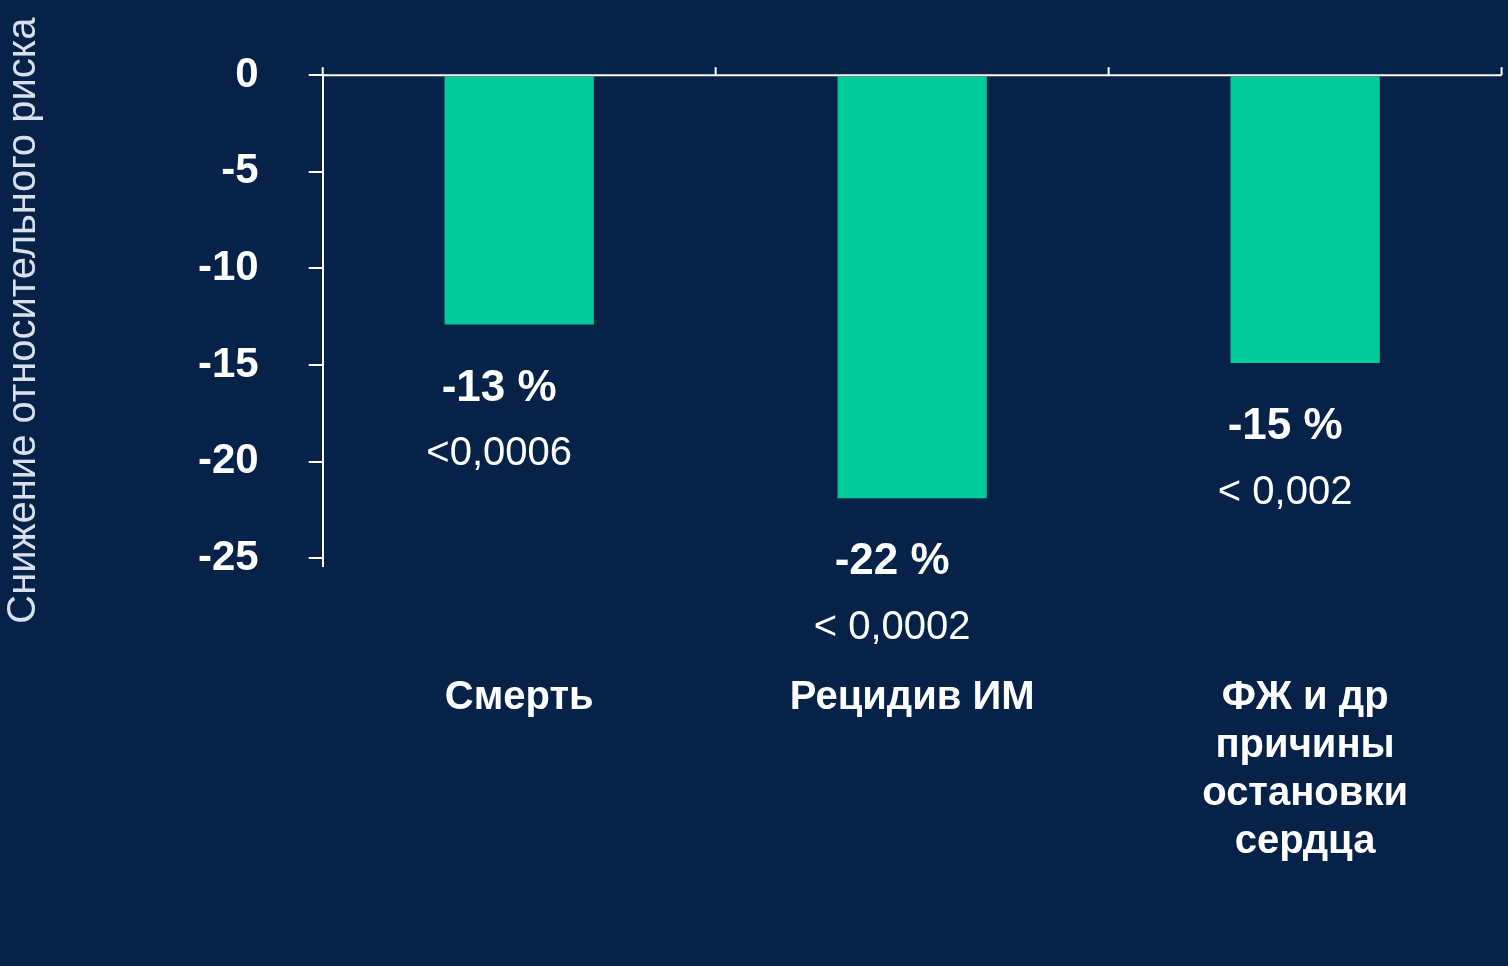  Describe the element at coordinates (228, 266) in the screenshot. I see `y-tick-label: -10` at that location.